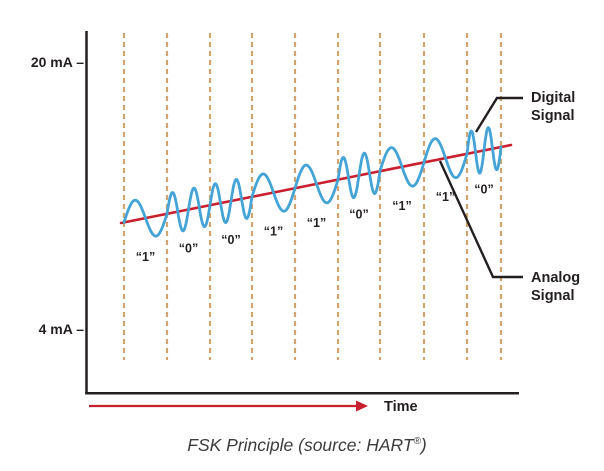  What do you see at coordinates (423, 445) in the screenshot?
I see `figure-caption-close: )` at bounding box center [423, 445].